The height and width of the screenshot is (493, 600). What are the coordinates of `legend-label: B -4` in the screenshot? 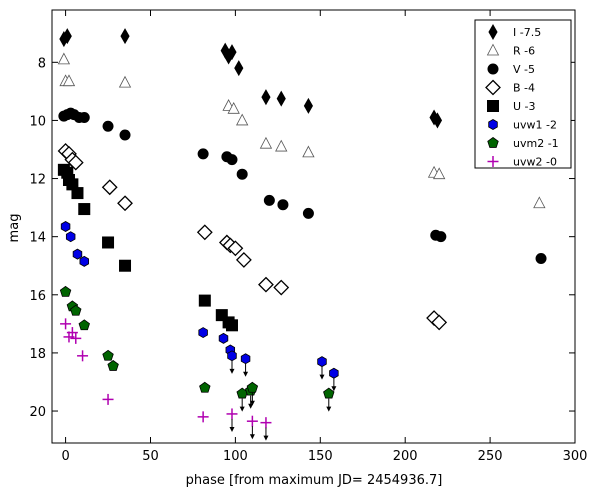 It's located at (524, 88).